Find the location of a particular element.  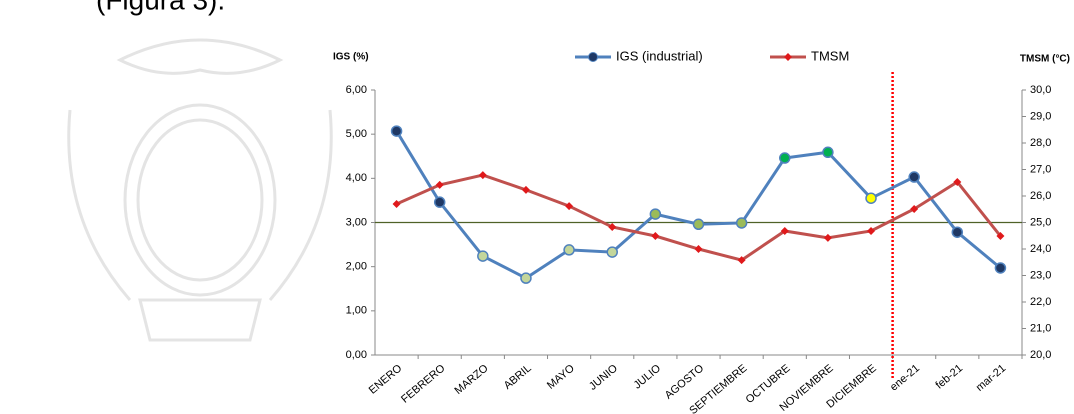

x-tick-label: feb-21 is located at coordinates (949, 376).